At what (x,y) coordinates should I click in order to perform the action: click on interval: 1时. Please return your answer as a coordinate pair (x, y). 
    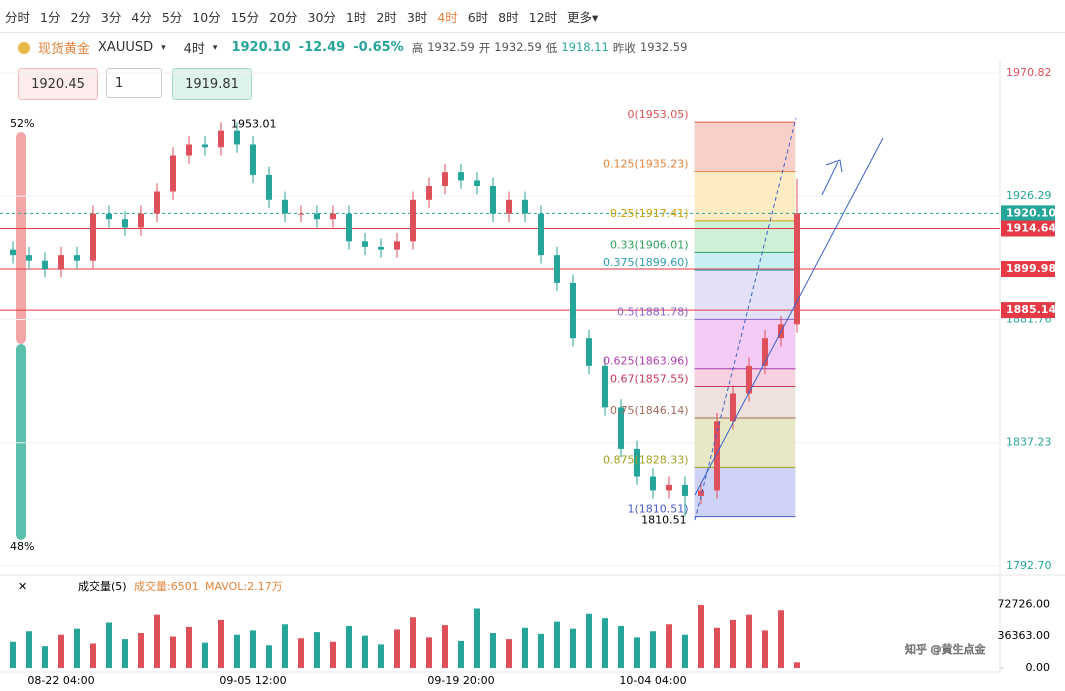
    Looking at the image, I should click on (356, 17).